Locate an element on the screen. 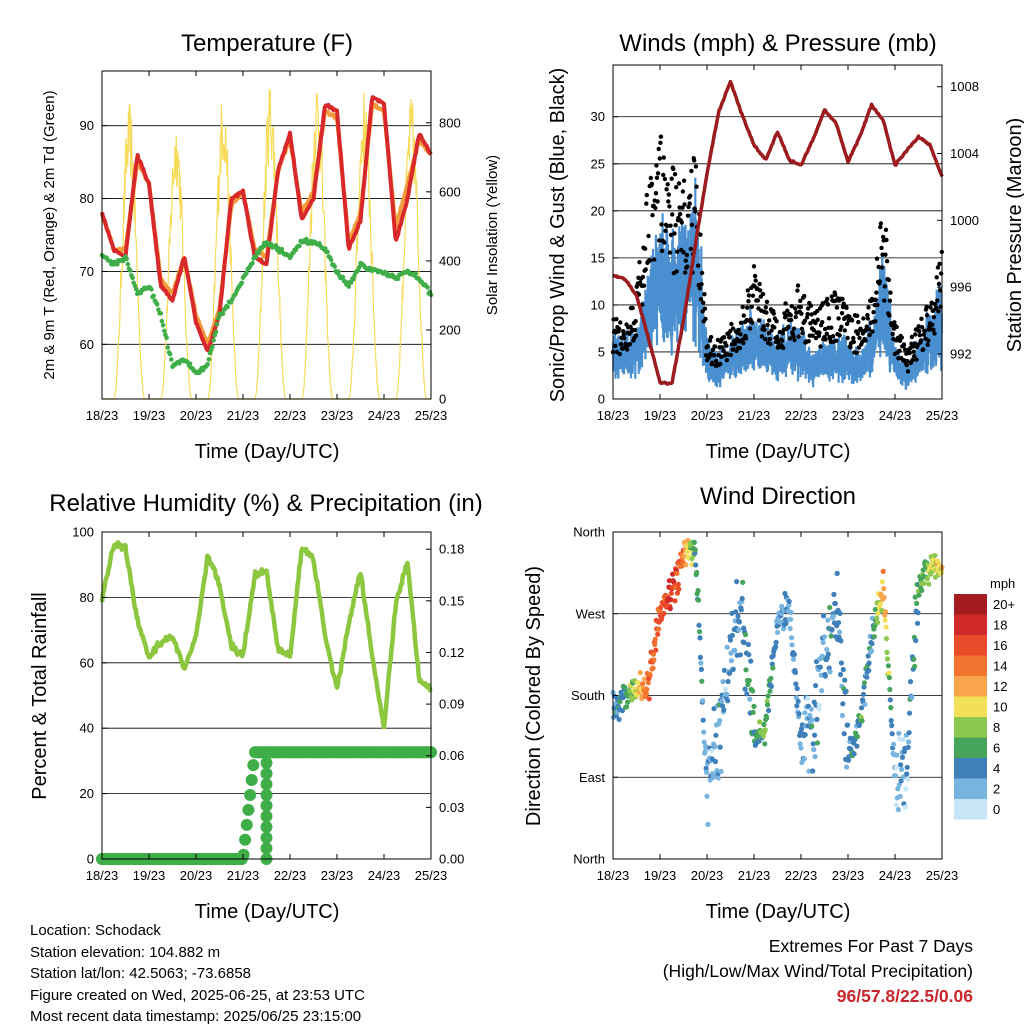  humidity-ytick-label: 20 is located at coordinates (87, 793).